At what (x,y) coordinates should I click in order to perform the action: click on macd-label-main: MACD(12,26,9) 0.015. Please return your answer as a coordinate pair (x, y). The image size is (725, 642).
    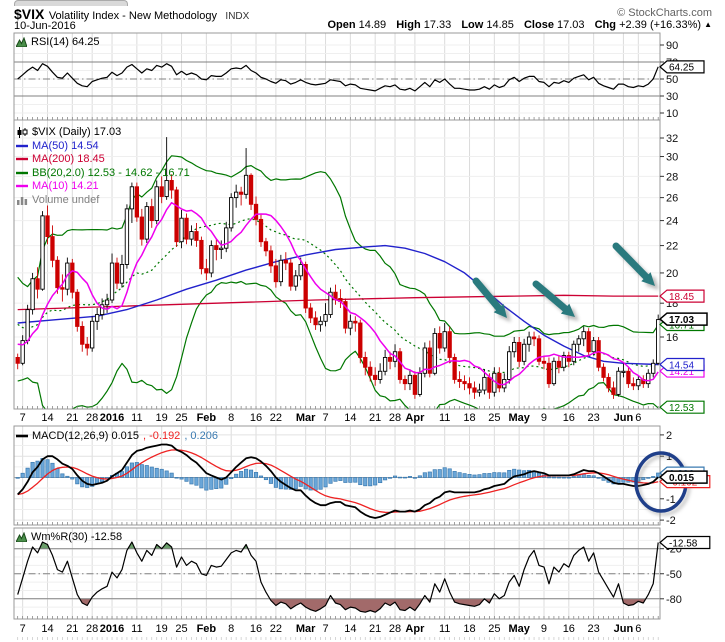
    Looking at the image, I should click on (85, 436).